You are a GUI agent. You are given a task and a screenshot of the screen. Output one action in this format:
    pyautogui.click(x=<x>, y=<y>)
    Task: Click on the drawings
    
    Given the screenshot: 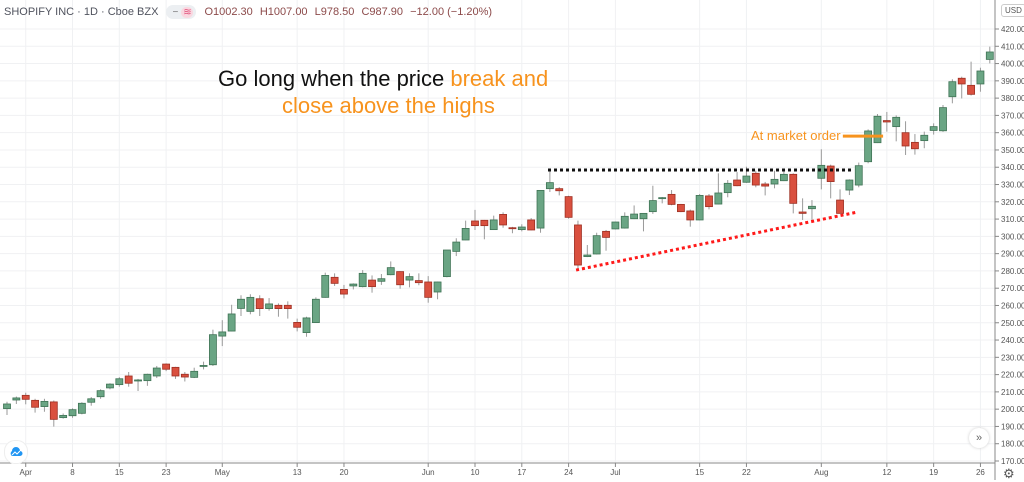 What is the action you would take?
    pyautogui.click(x=716, y=203)
    